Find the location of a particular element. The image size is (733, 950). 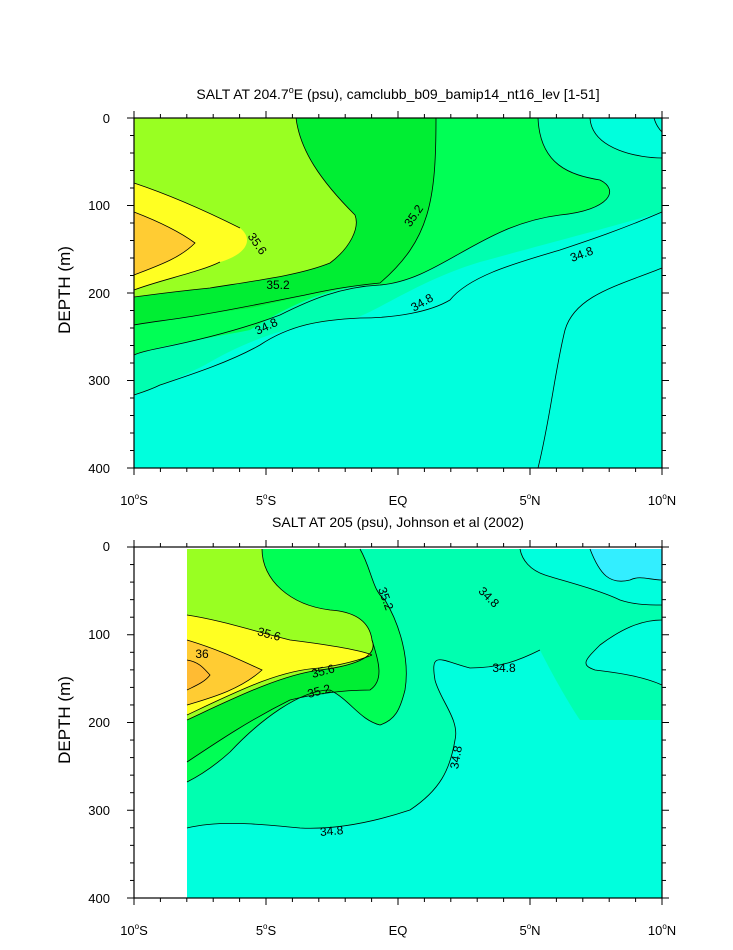

bottom-x-tick-labels: 10oS 5oS EQ 5oN 10oN is located at coordinates (398, 930).